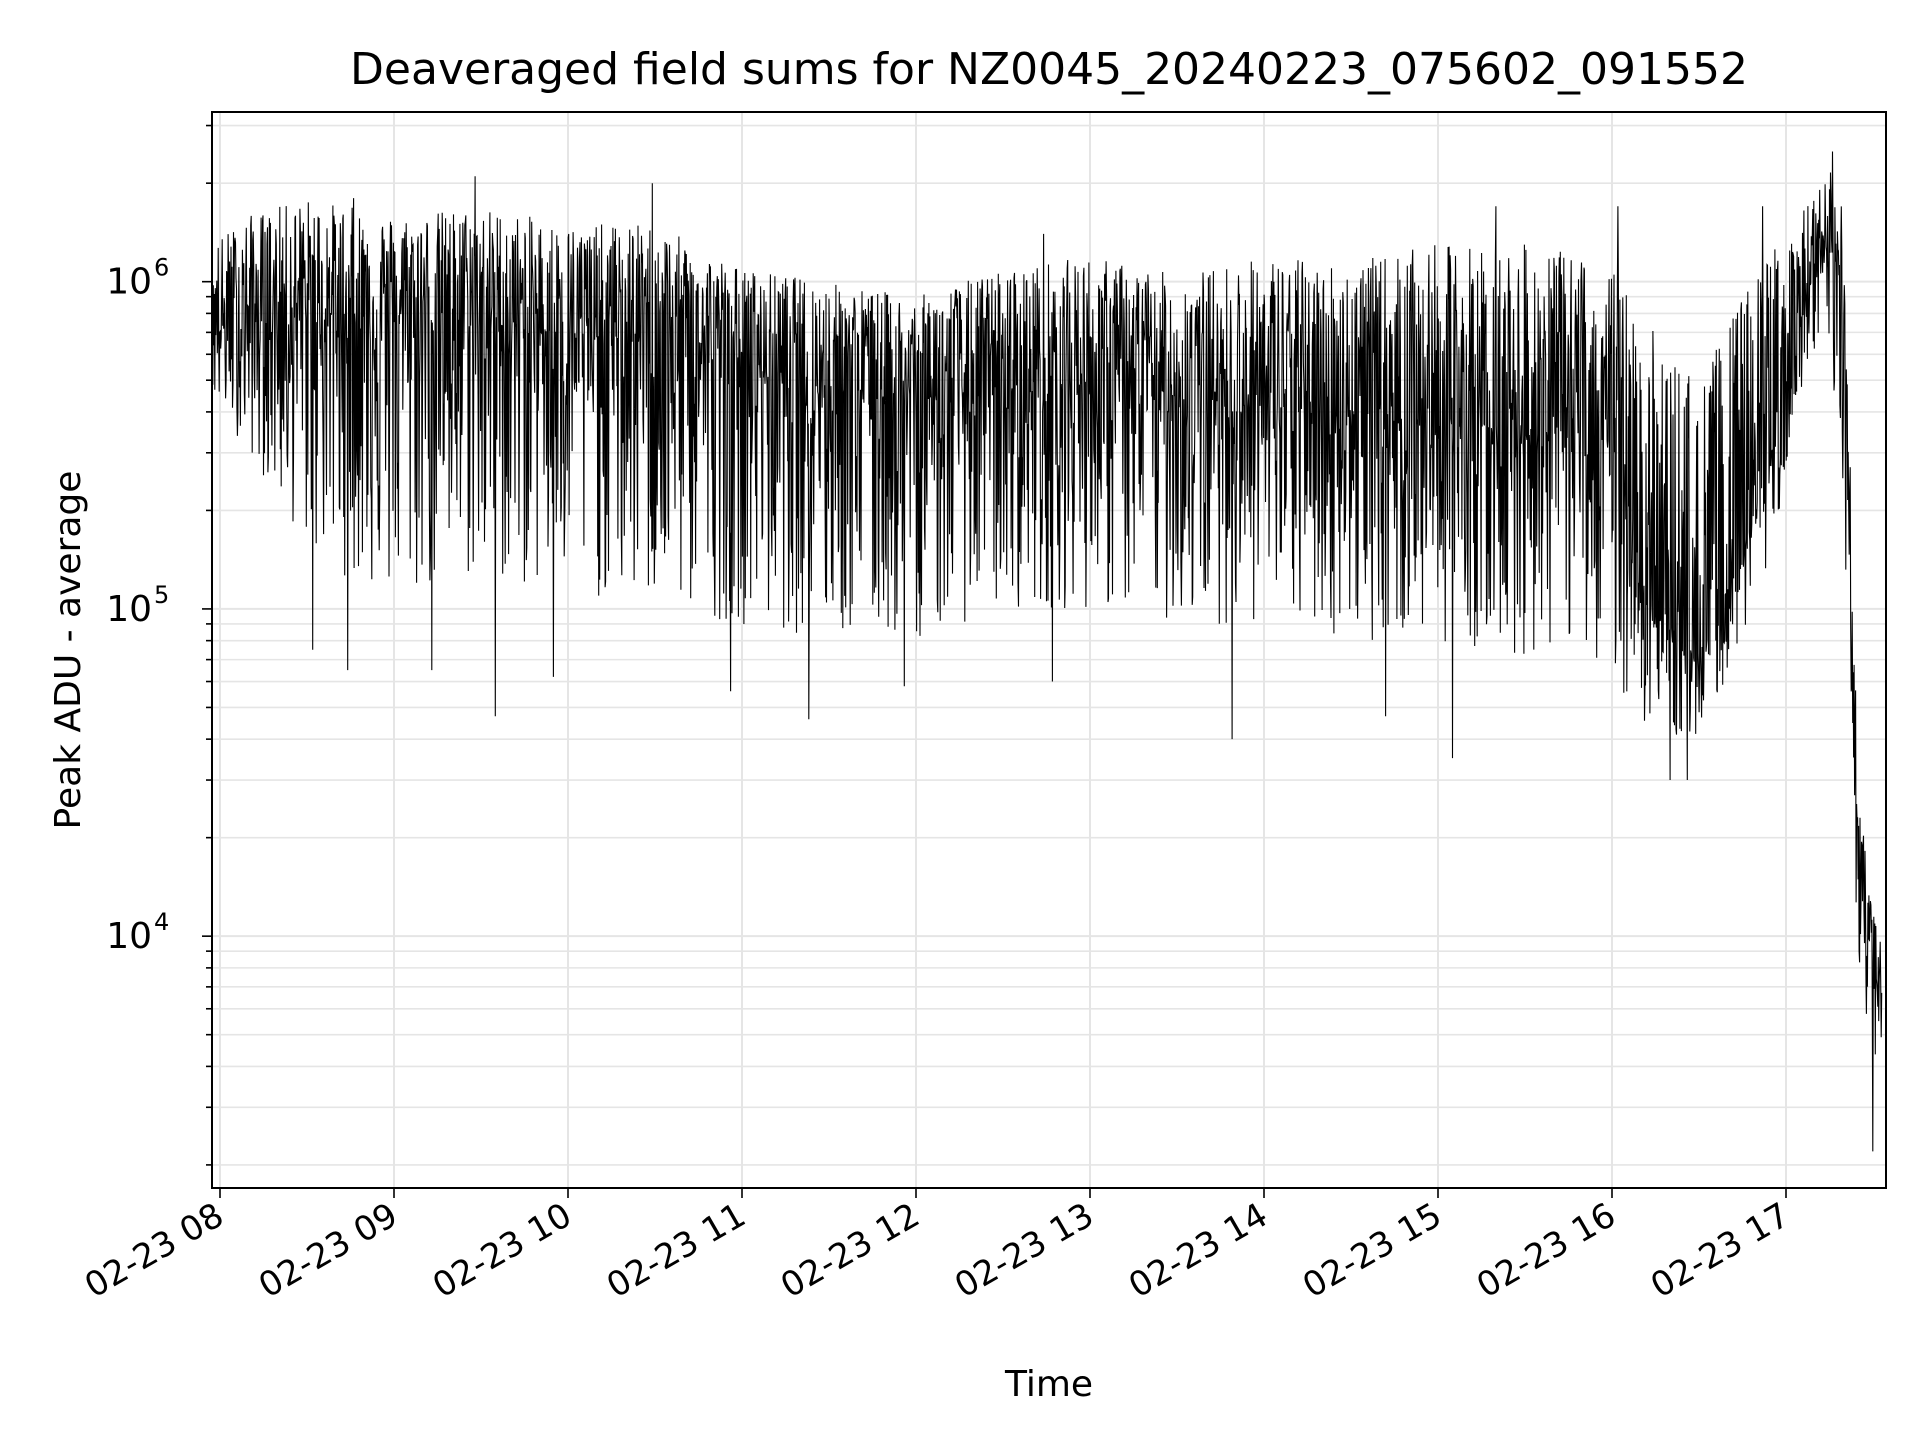 The width and height of the screenshot is (1920, 1440). Describe the element at coordinates (1048, 1384) in the screenshot. I see `x-axis-label: Time` at that location.